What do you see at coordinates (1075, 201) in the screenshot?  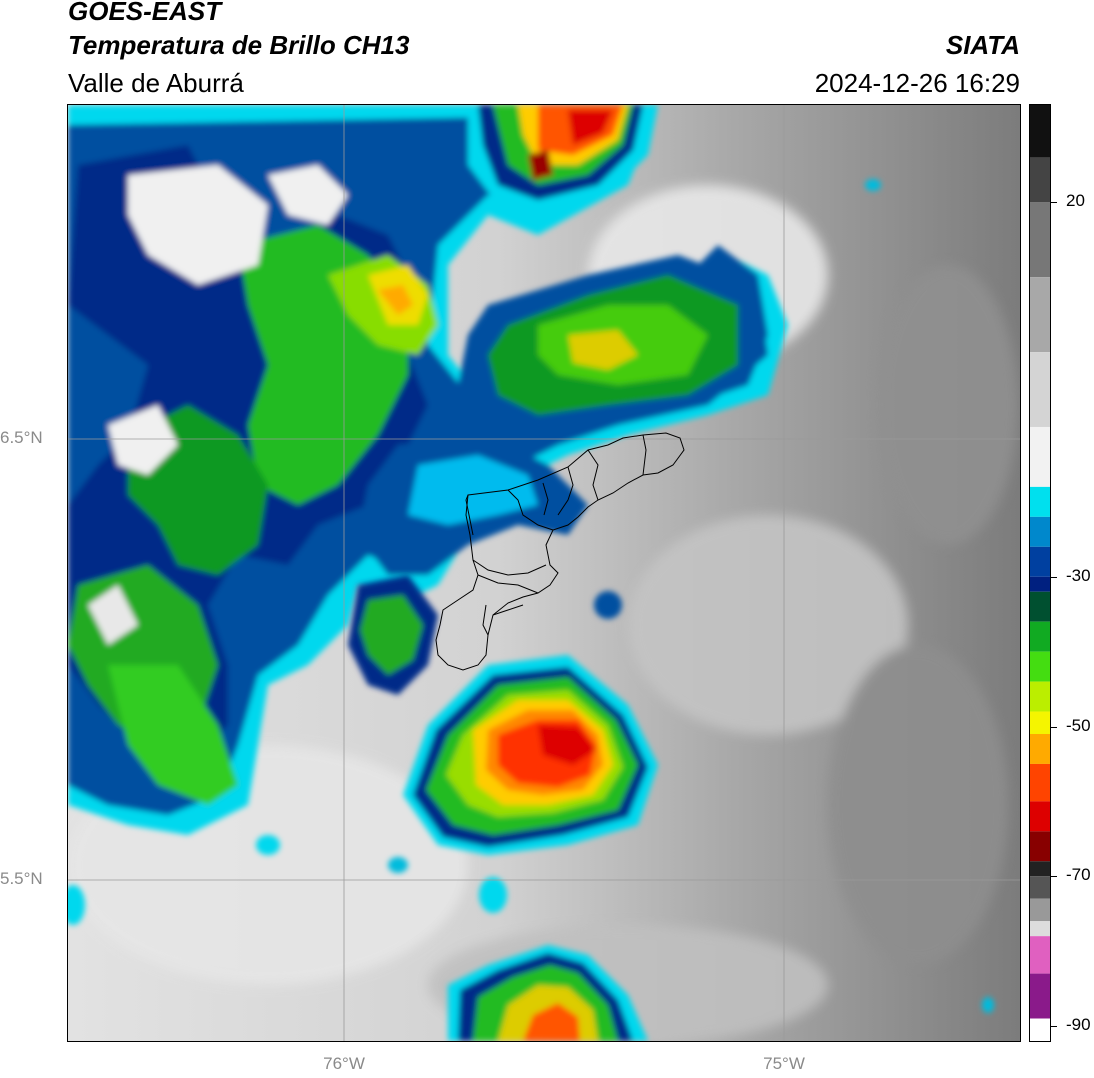 I see `colorbar-tick-label: 20` at bounding box center [1075, 201].